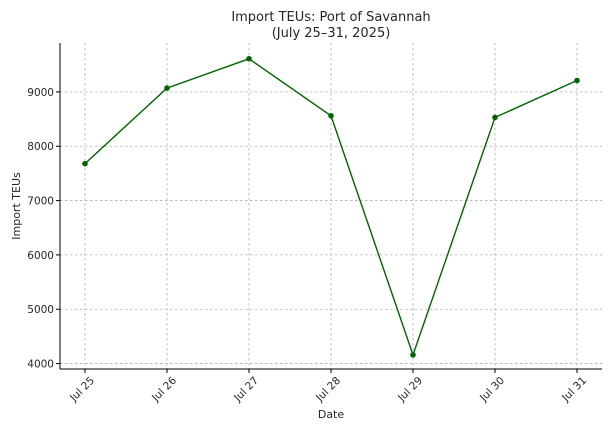 The width and height of the screenshot is (612, 432). I want to click on y-ticks: 4000 5000 6000 7000 8000 9000, so click(43, 229).